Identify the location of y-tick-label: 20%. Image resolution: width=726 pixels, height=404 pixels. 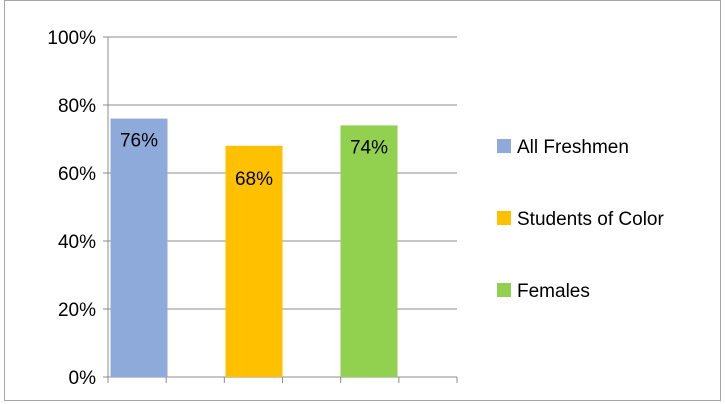
(77, 310).